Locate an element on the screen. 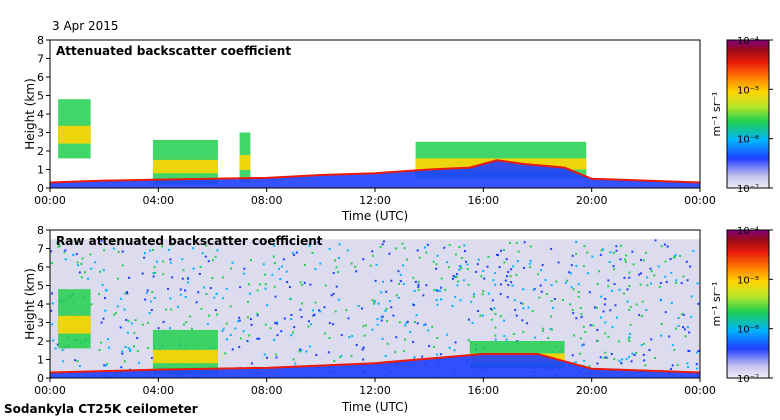 The image size is (780, 420). cloud-core is located at coordinates (245, 162).